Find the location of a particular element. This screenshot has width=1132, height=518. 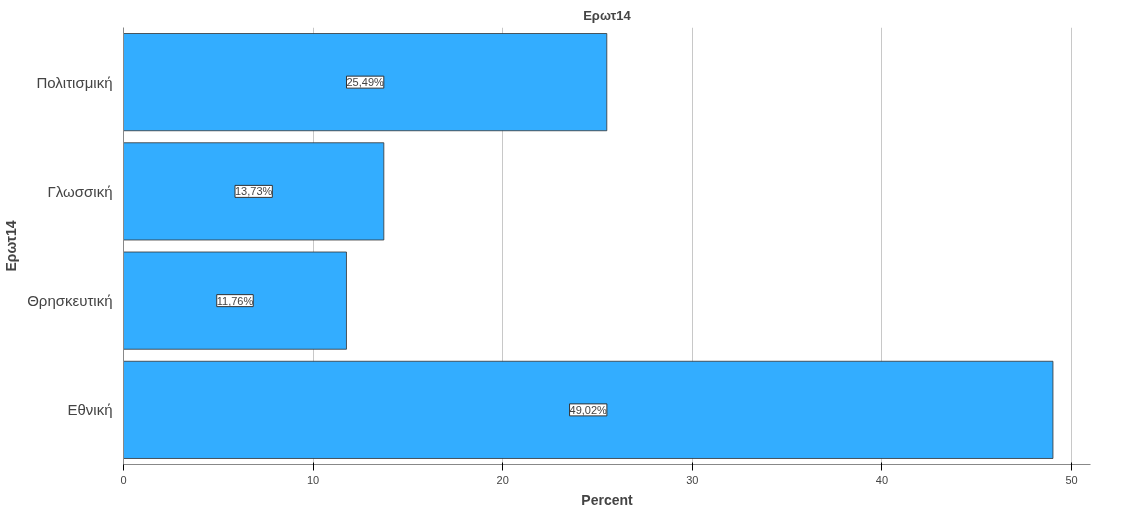

x-tick-label: 40 is located at coordinates (882, 479).